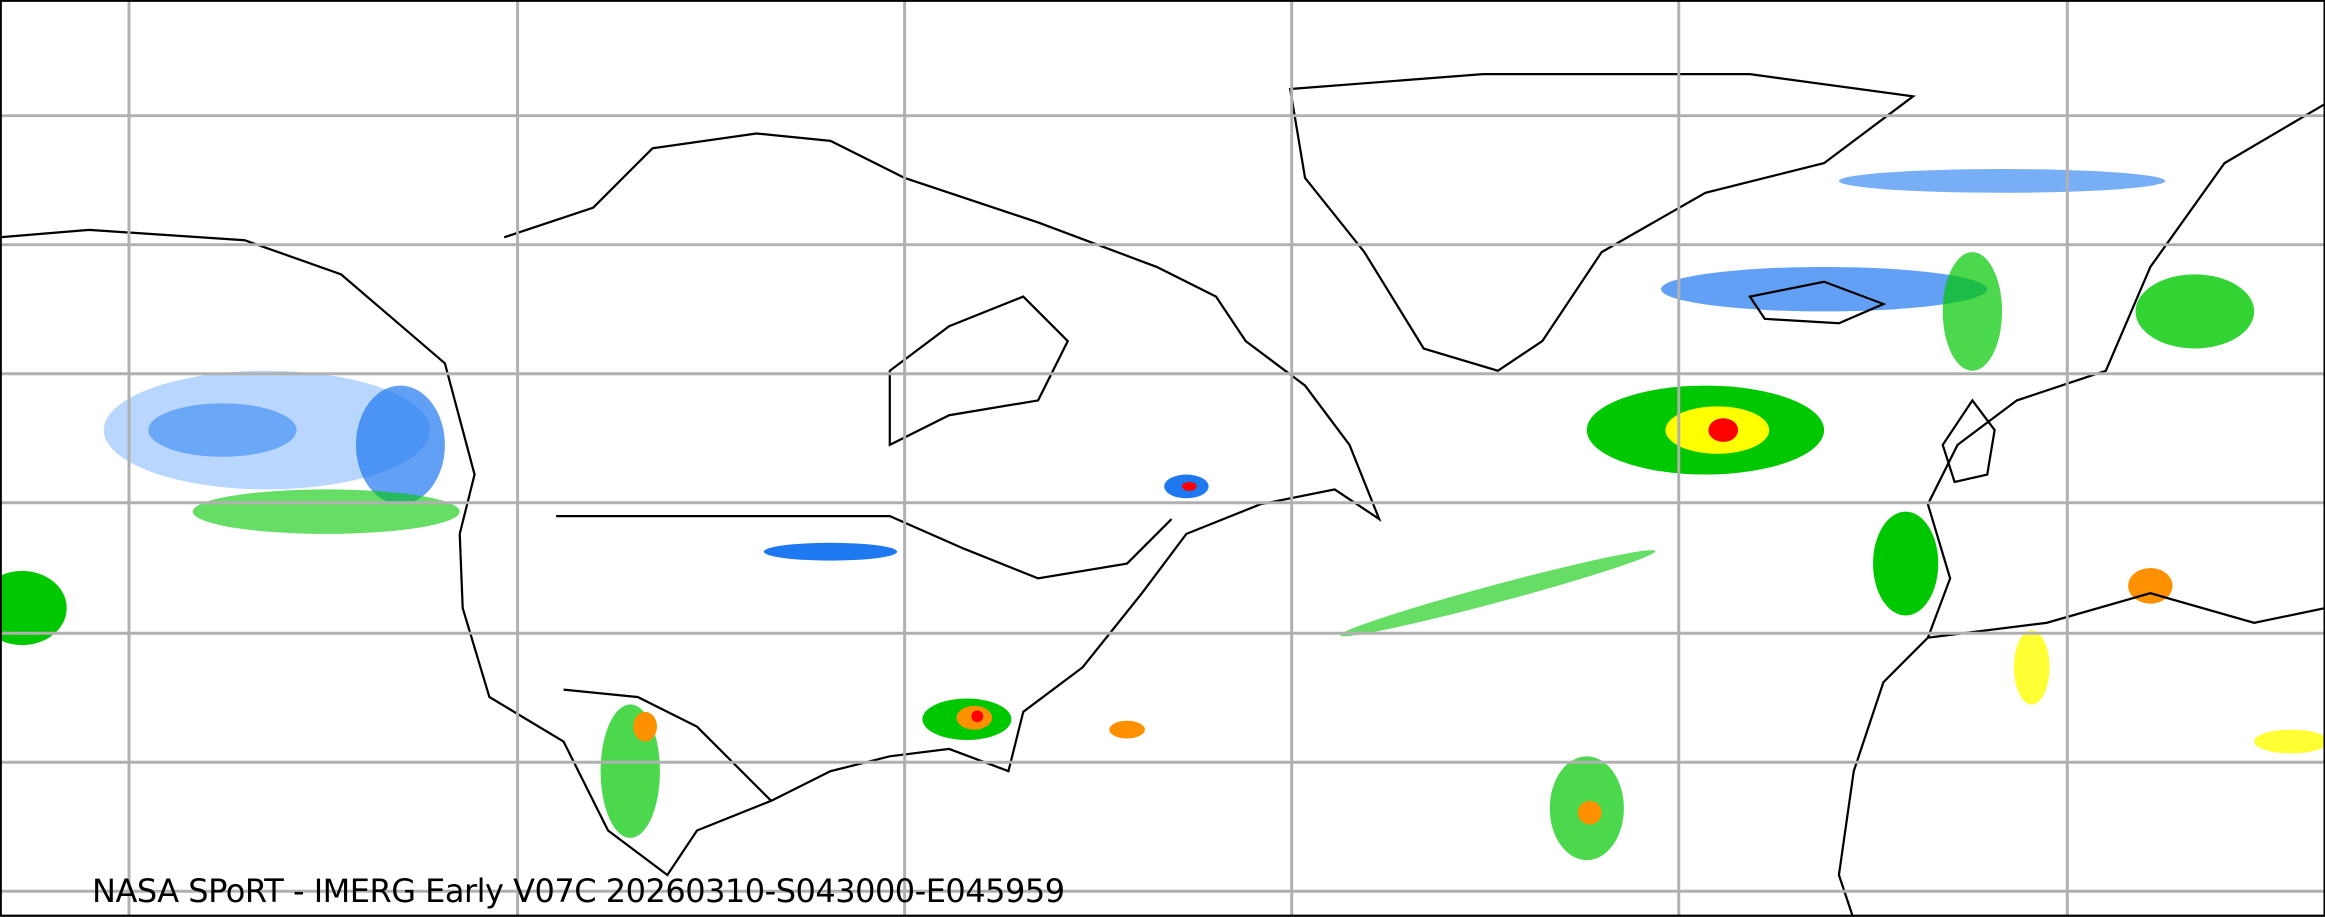  What do you see at coordinates (667, 745) in the screenshot?
I see `us-mexico-border` at bounding box center [667, 745].